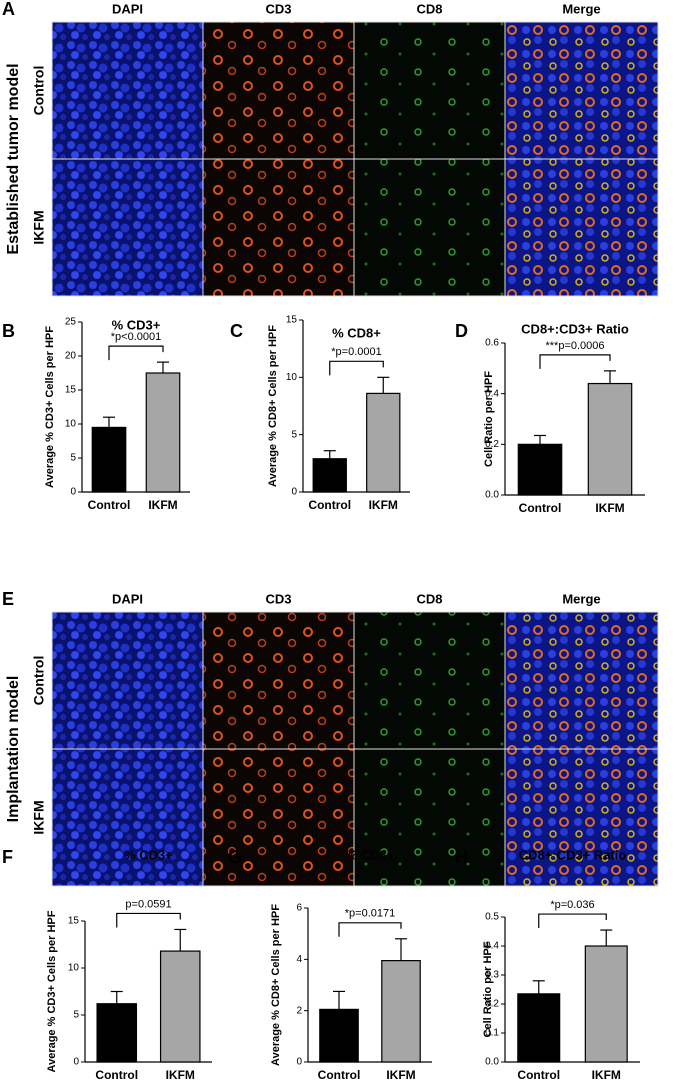  What do you see at coordinates (71, 322) in the screenshot?
I see `y-tick-label: 25` at bounding box center [71, 322].